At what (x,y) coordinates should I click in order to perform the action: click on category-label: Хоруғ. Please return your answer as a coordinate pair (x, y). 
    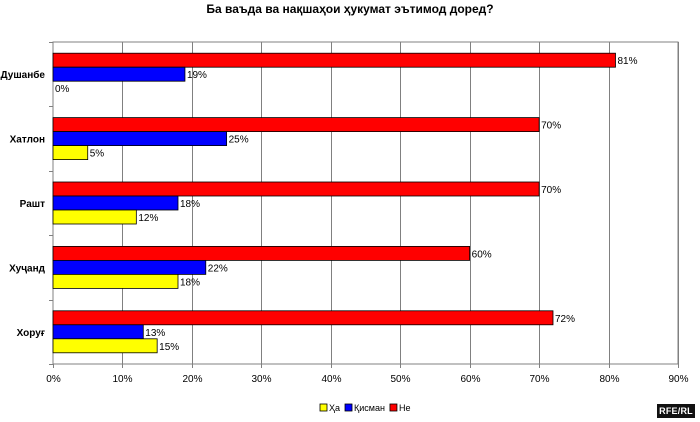
    Looking at the image, I should click on (31, 333).